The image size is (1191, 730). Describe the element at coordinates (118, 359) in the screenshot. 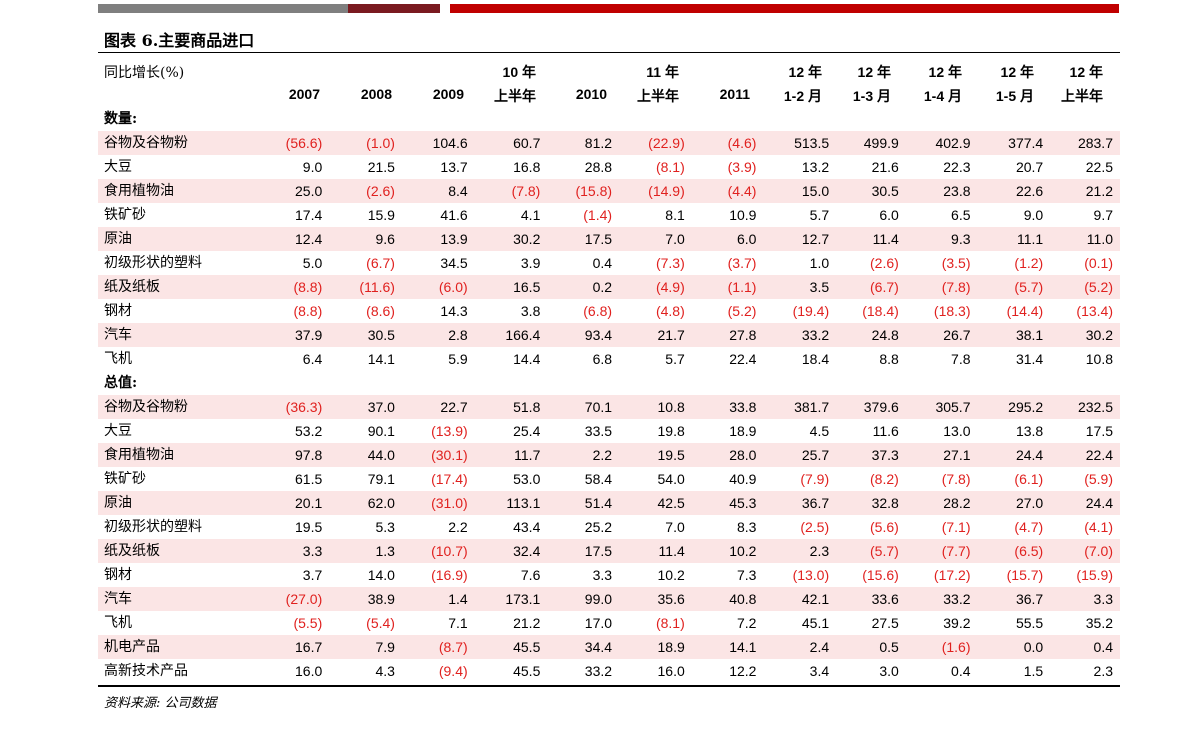

I see `row-label: 飞机` at that location.